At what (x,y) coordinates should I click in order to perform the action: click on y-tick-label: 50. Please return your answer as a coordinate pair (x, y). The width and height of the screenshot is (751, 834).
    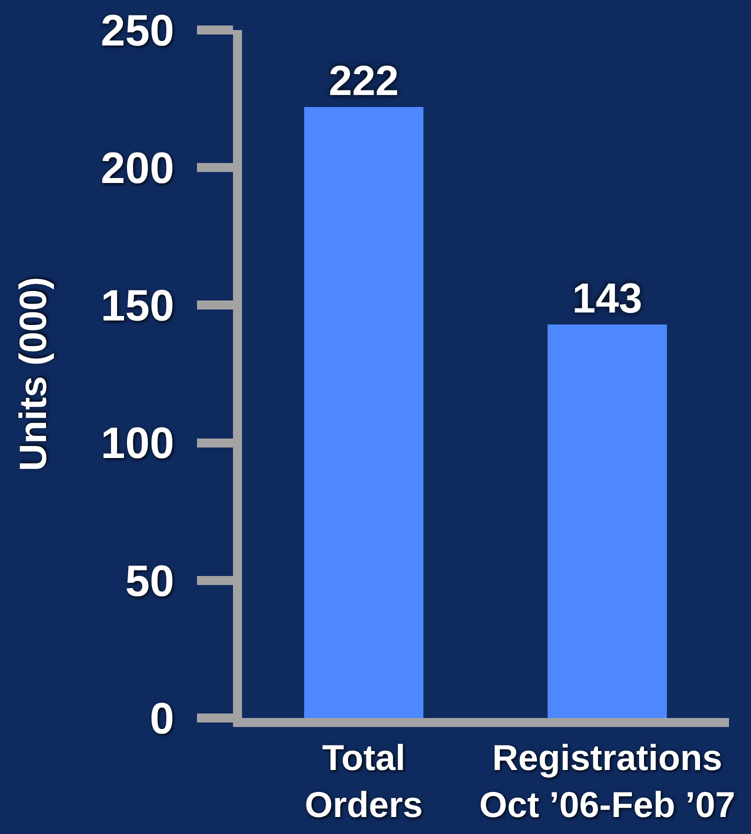
    Looking at the image, I should click on (149, 581).